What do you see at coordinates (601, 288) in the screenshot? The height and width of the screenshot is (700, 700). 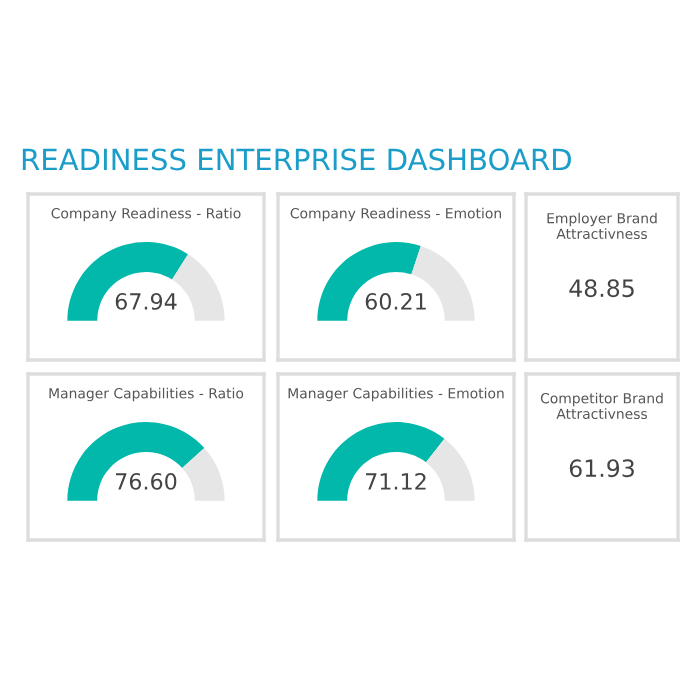 I see `text: 48.85` at bounding box center [601, 288].